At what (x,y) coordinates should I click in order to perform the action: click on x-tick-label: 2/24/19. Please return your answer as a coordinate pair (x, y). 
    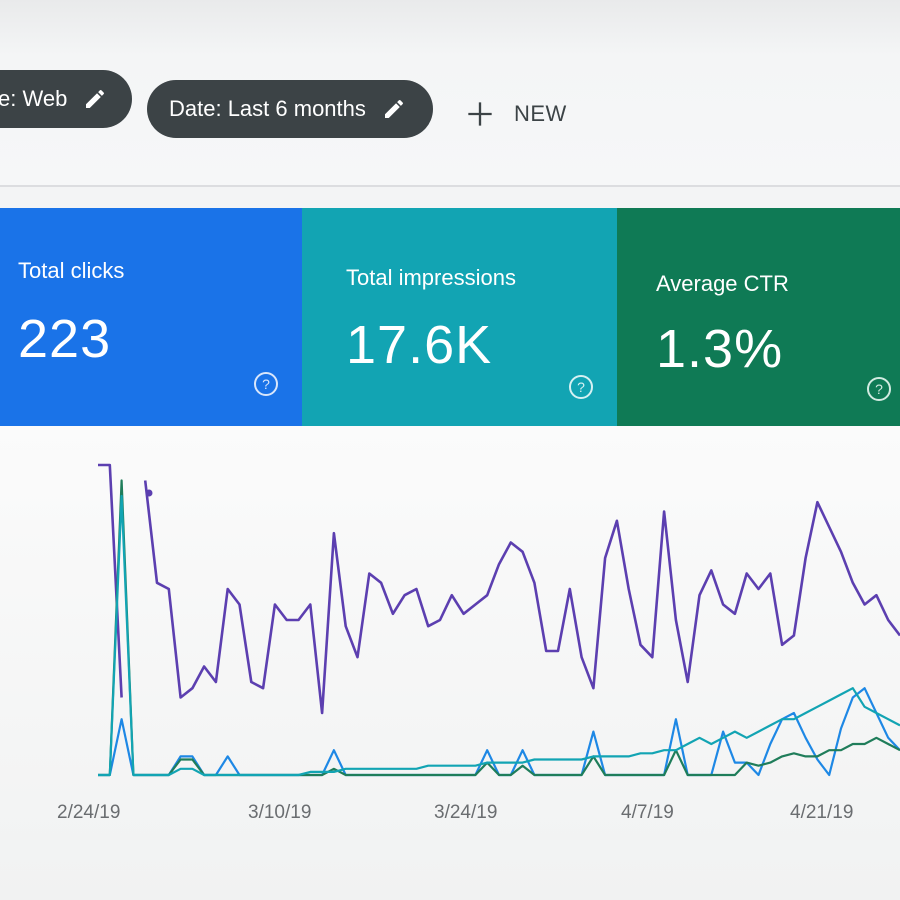
    Looking at the image, I should click on (89, 812).